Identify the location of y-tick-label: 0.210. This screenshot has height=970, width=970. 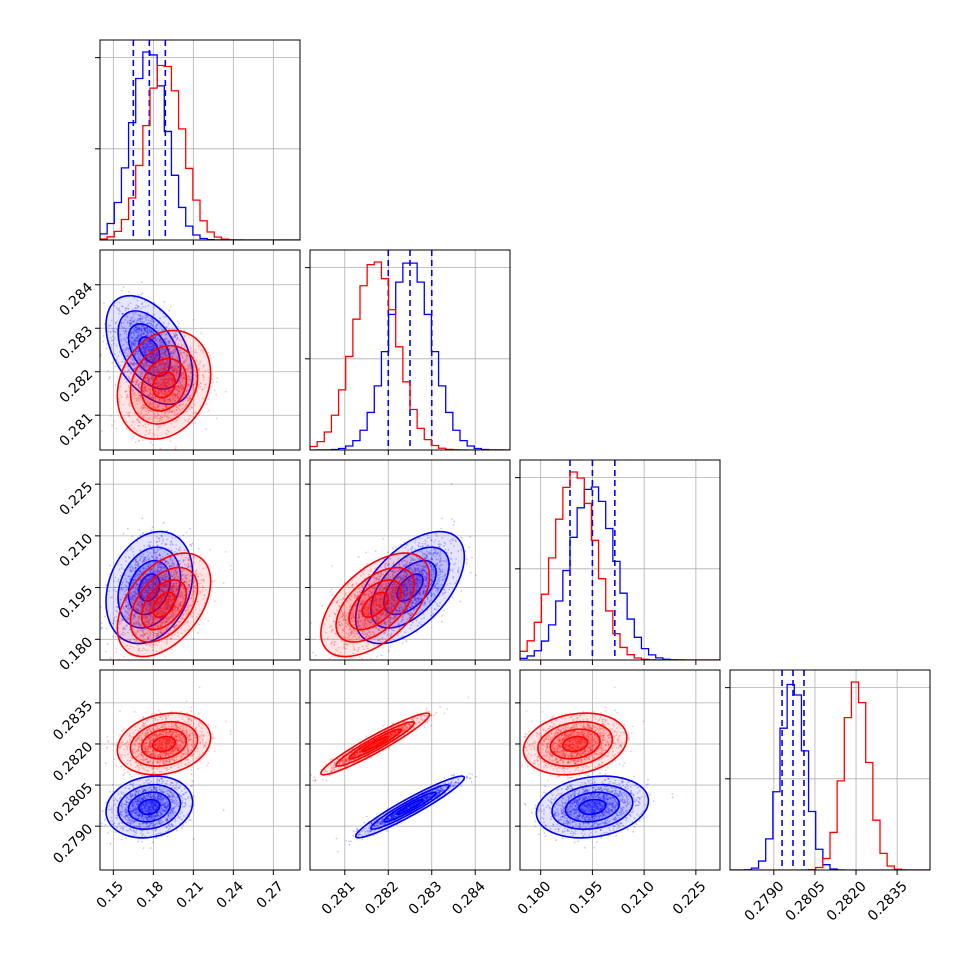
(77, 551).